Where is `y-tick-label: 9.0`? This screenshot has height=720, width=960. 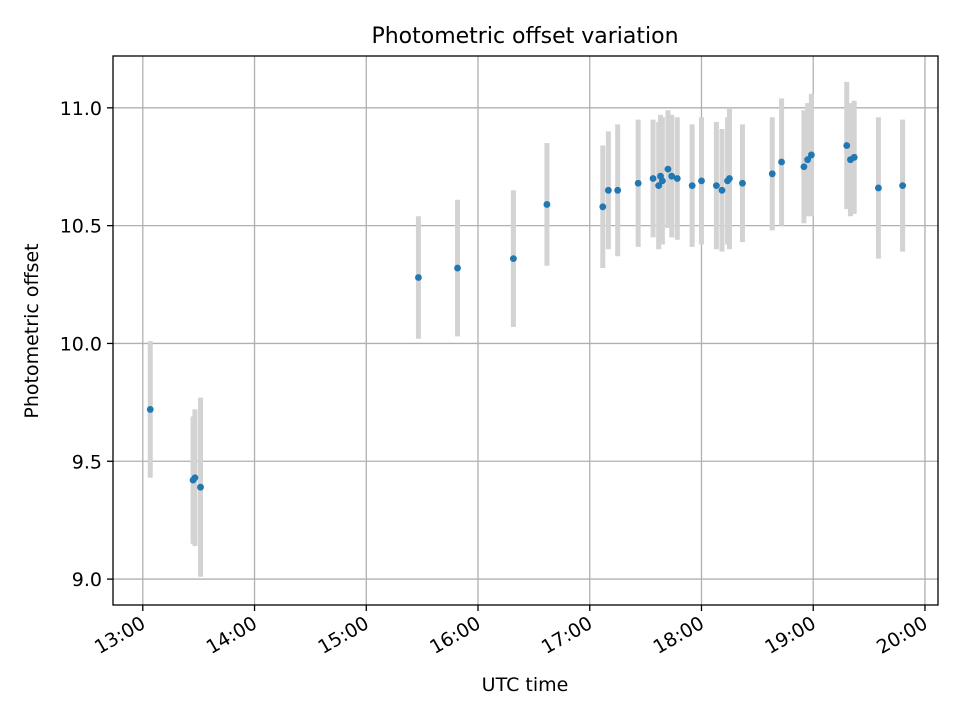 y-tick-label: 9.0 is located at coordinates (87, 580).